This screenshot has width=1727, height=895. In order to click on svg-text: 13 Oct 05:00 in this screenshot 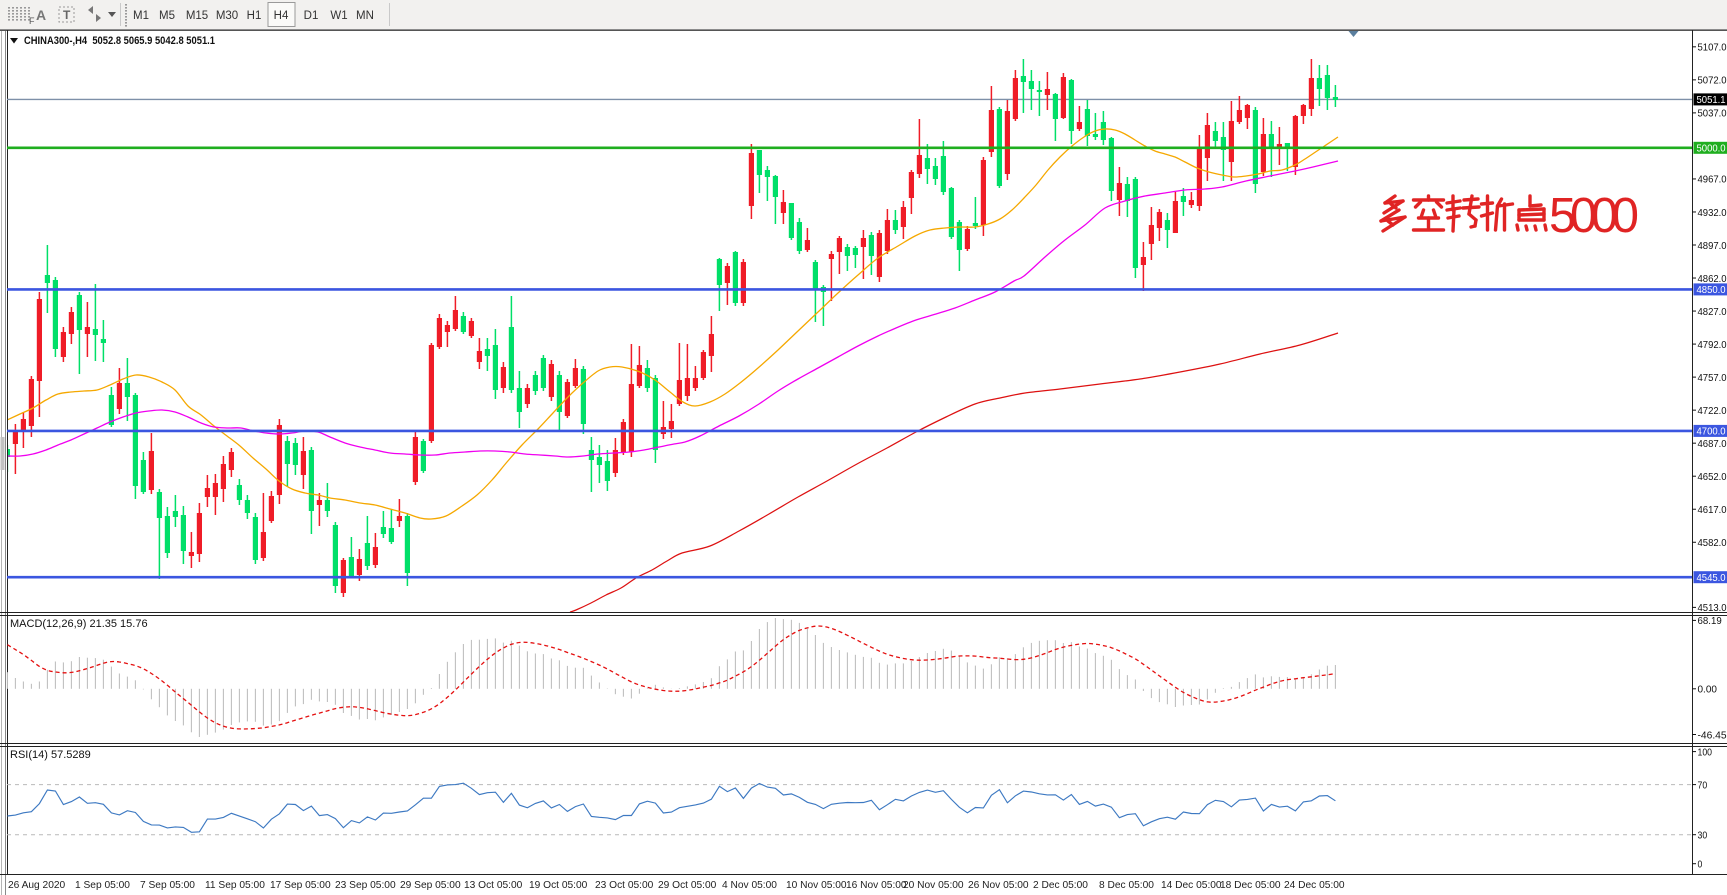, I will do `click(493, 885)`.